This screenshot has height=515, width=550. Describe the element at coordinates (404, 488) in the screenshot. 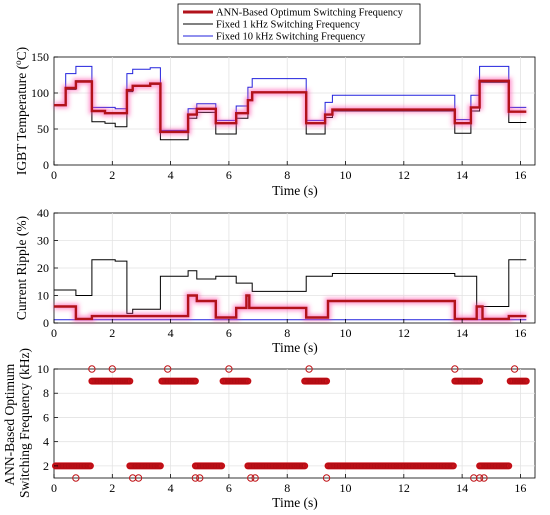

I see `x-tick-label: 12` at that location.